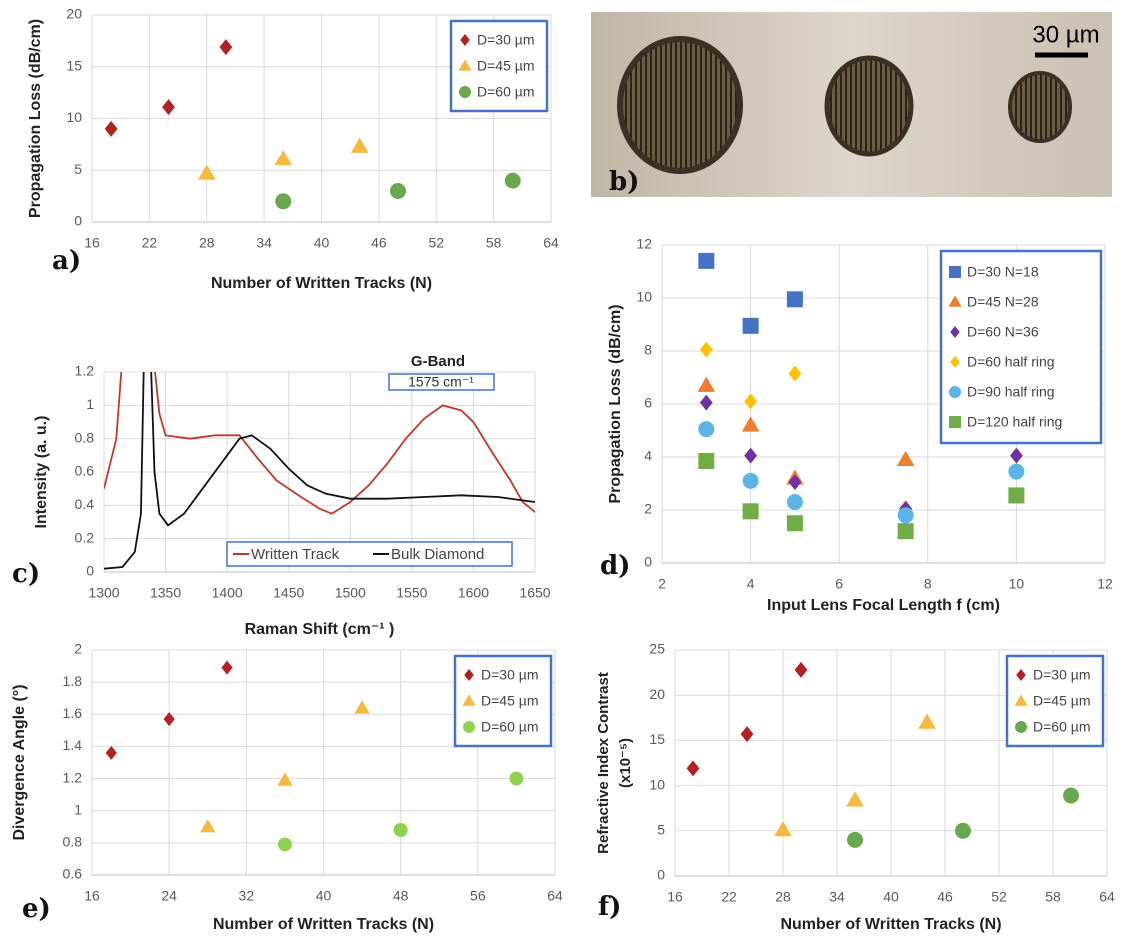  Describe the element at coordinates (603, 763) in the screenshot. I see `y-axis-label: Refractive Index Contrast` at that location.